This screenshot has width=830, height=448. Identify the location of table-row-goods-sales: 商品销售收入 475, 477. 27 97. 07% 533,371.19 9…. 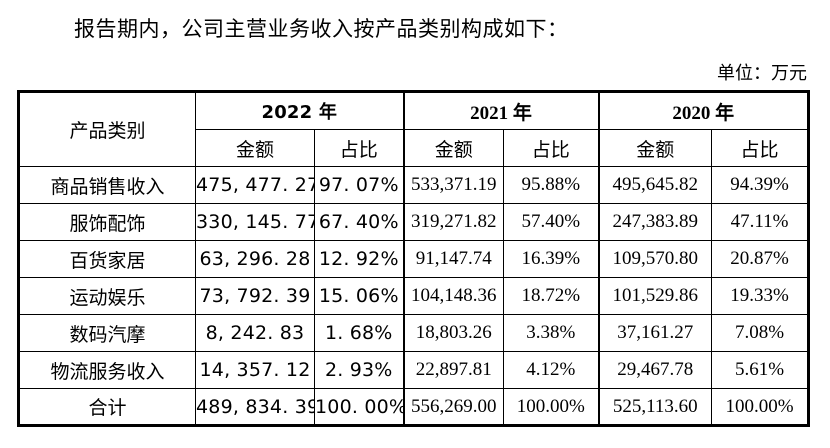
(414, 185).